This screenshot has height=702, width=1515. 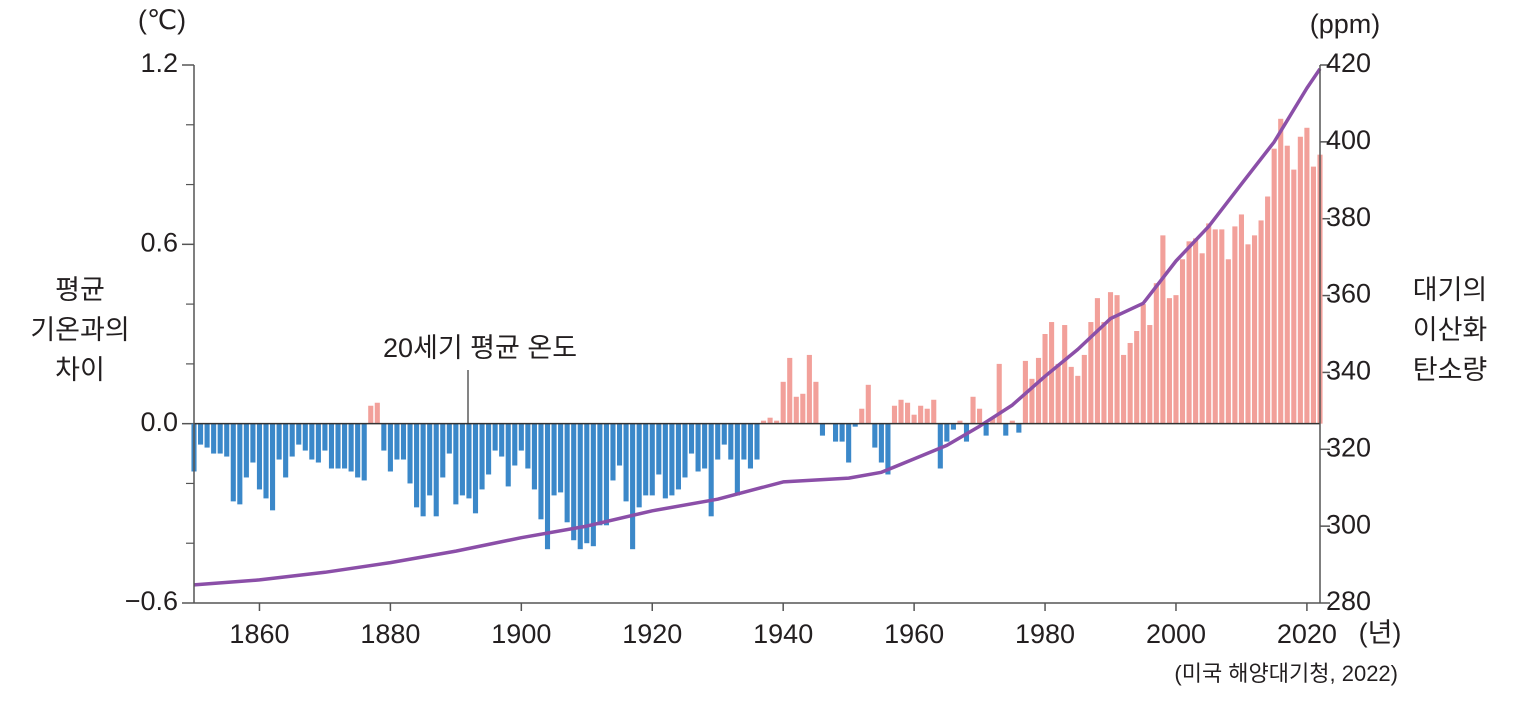 What do you see at coordinates (1286, 673) in the screenshot?
I see `source: (미국 해양대기청, 2022)` at bounding box center [1286, 673].